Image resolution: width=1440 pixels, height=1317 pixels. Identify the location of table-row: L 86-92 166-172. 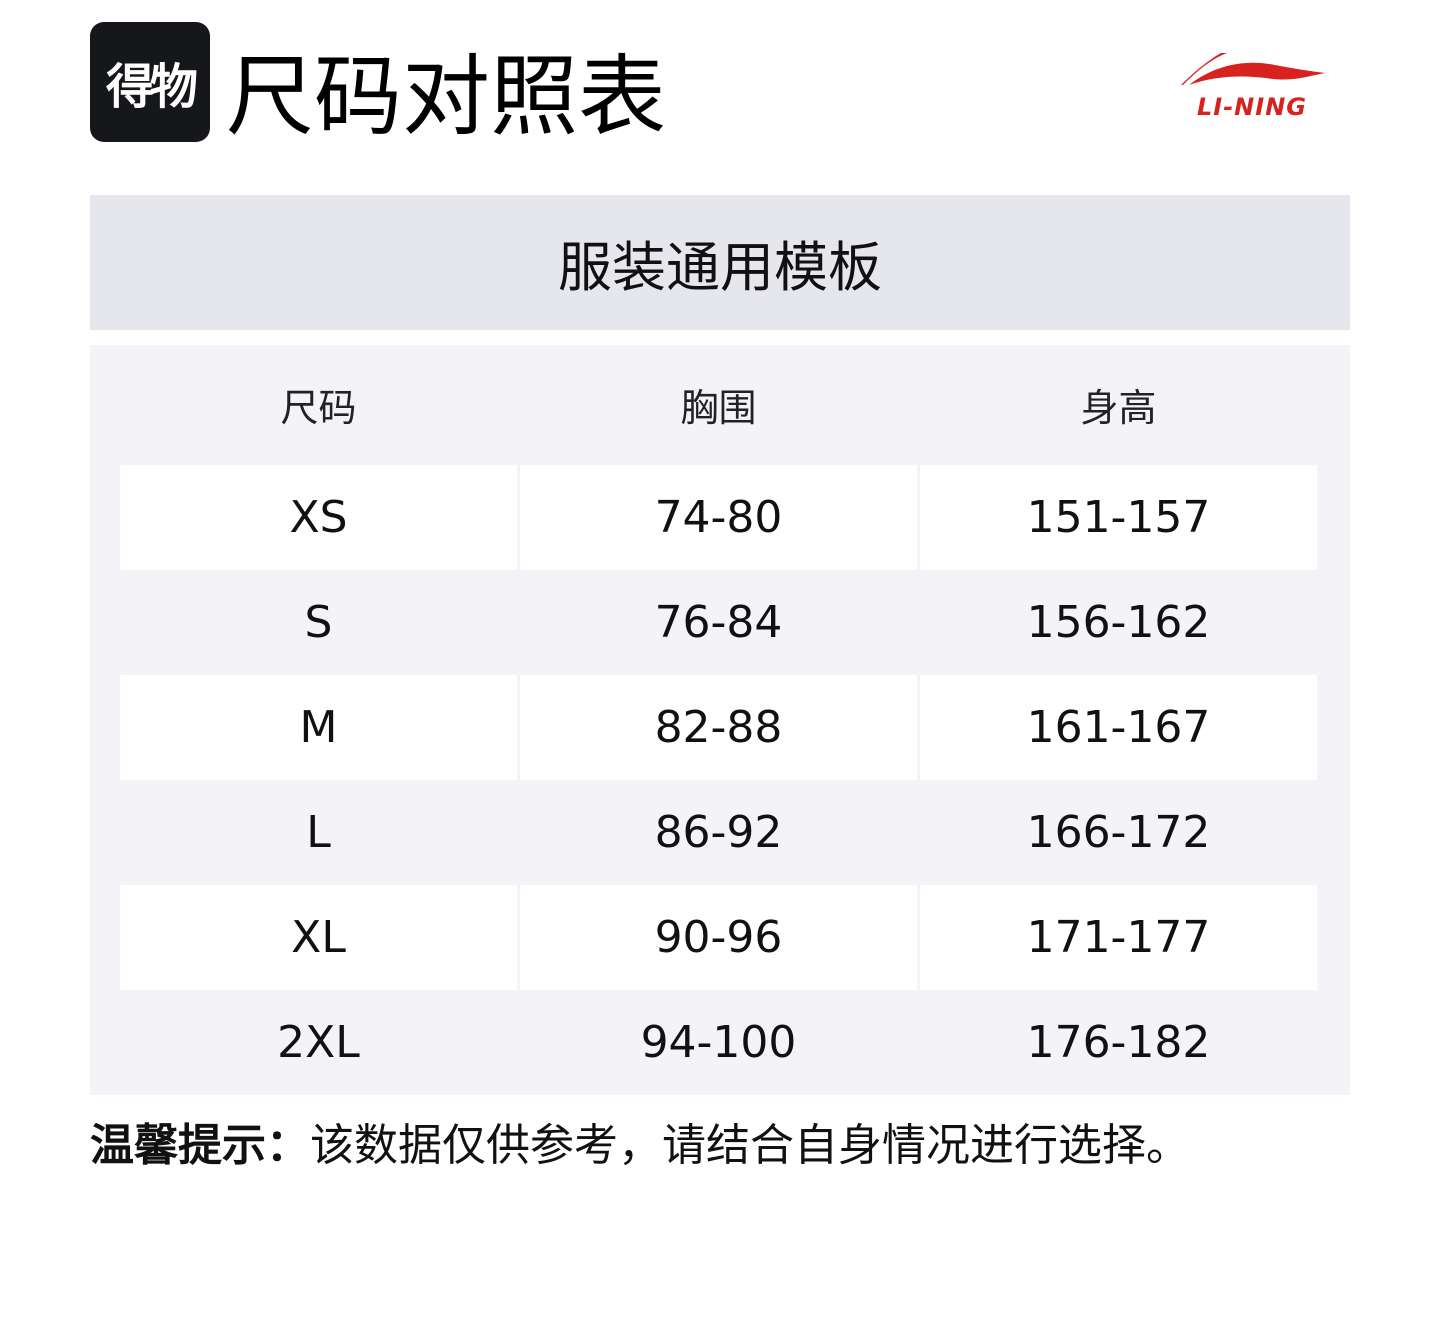
(718, 832).